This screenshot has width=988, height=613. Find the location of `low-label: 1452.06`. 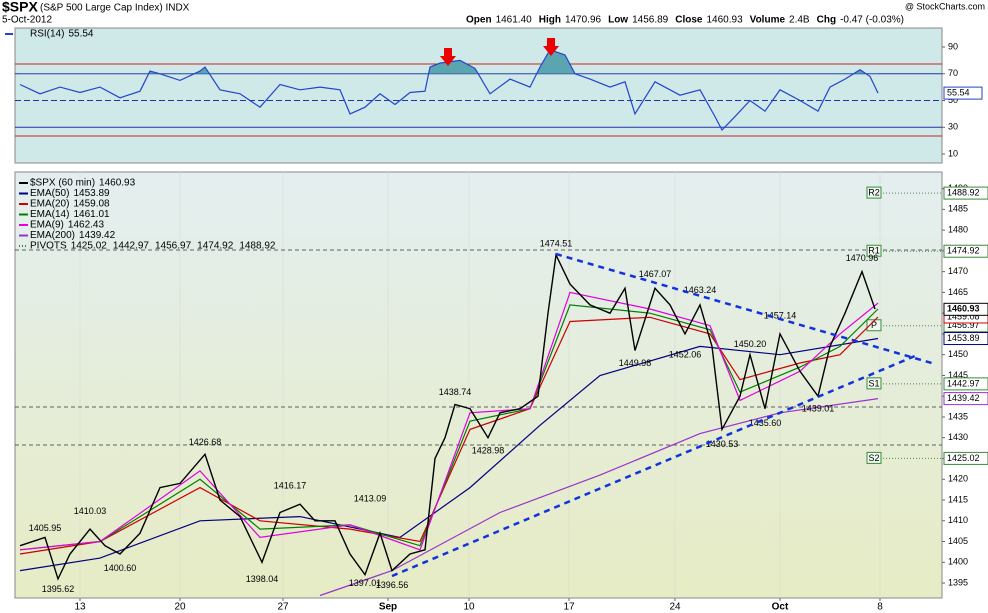

low-label: 1452.06 is located at coordinates (685, 355).